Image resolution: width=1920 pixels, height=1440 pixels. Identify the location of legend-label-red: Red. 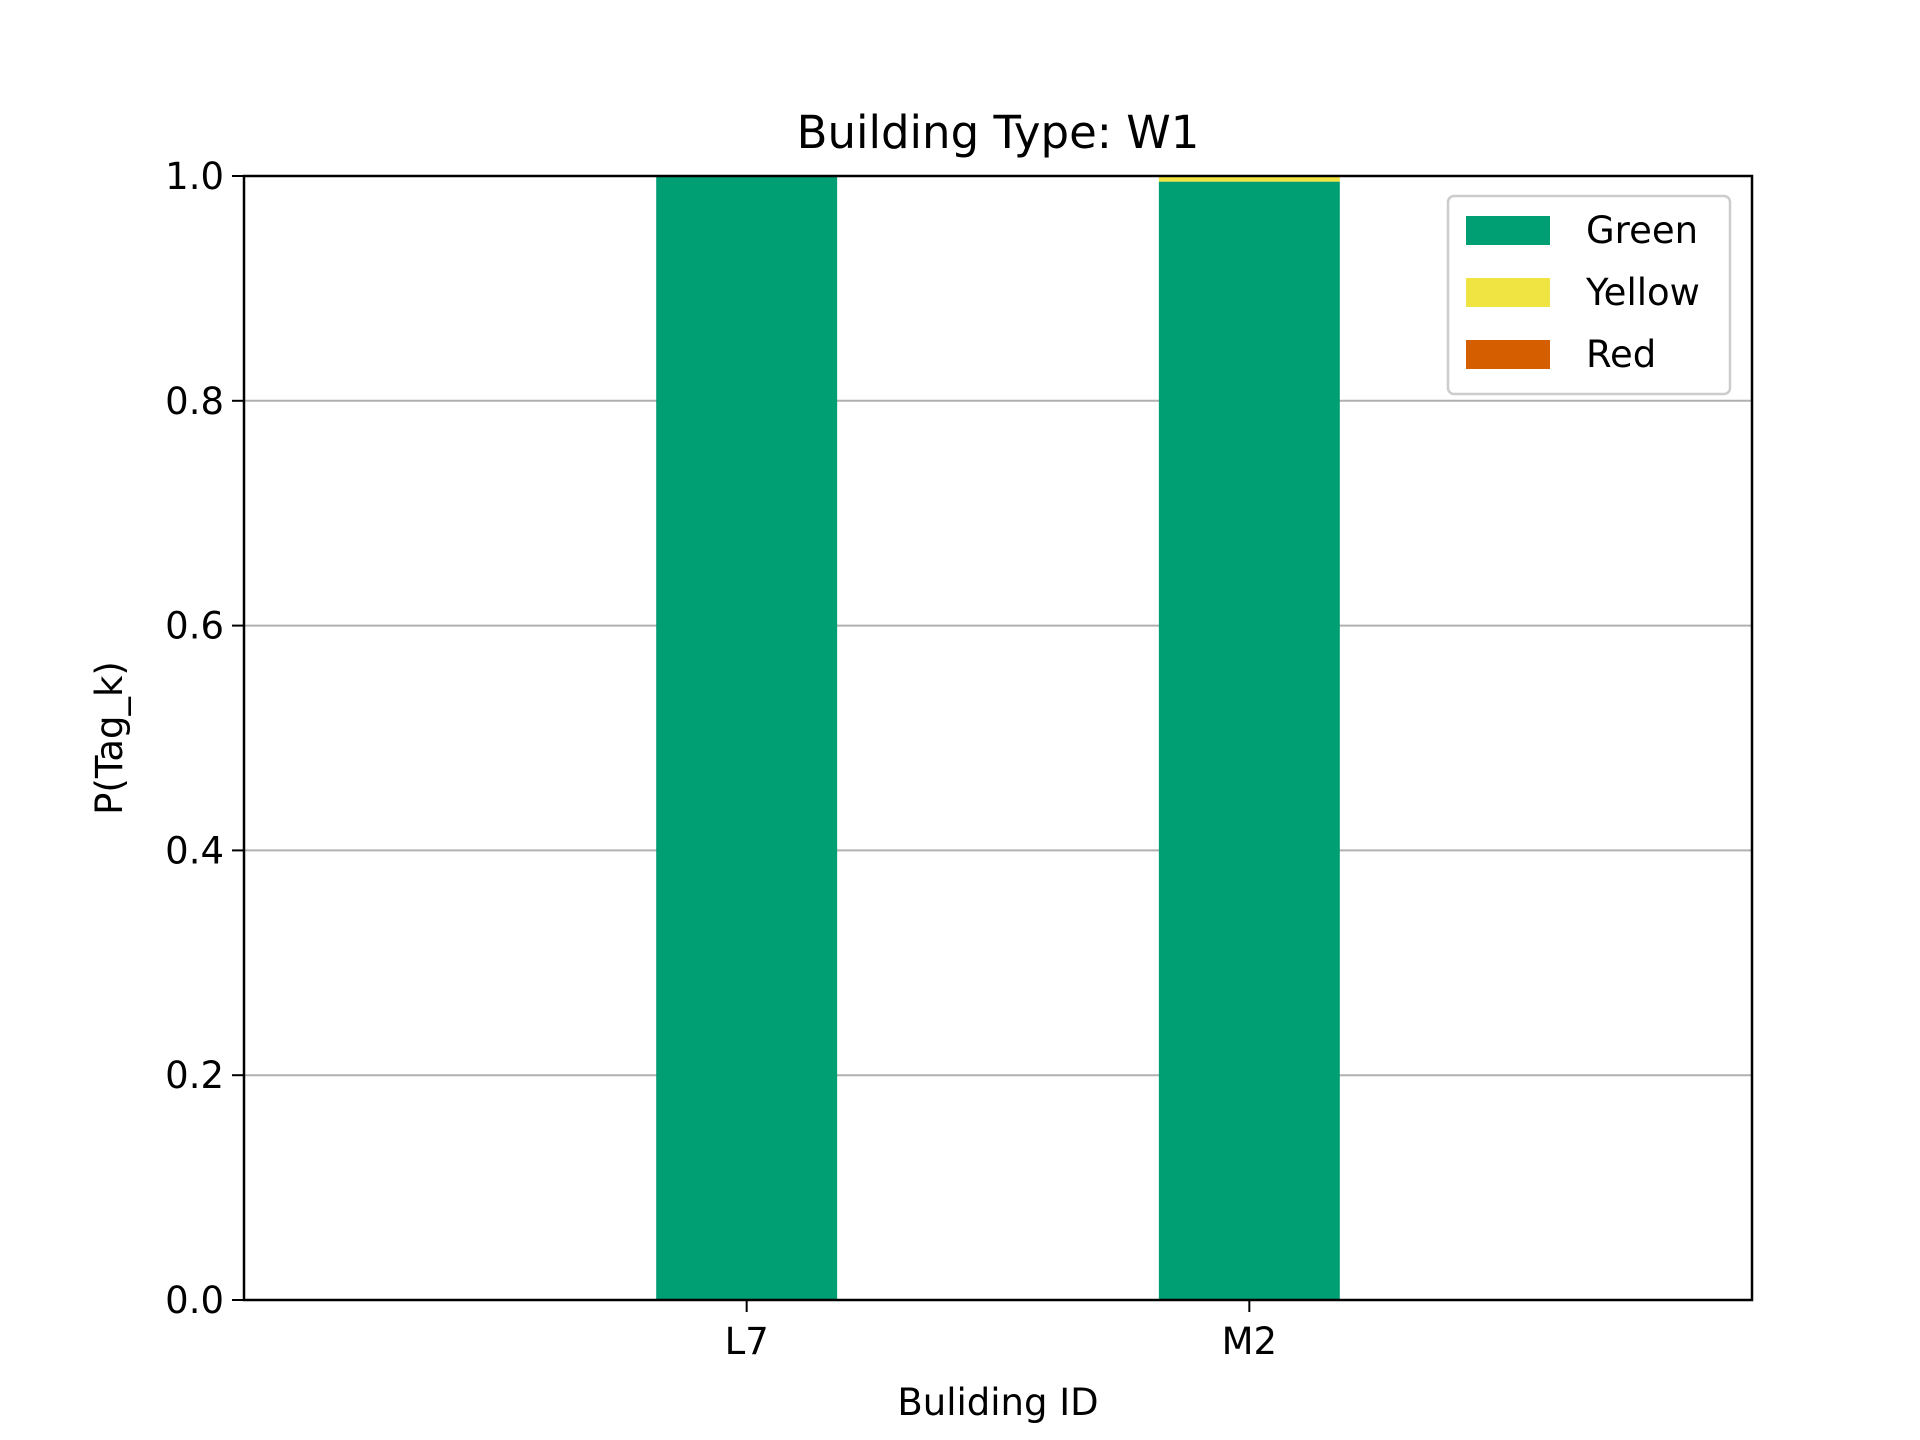
(1621, 354).